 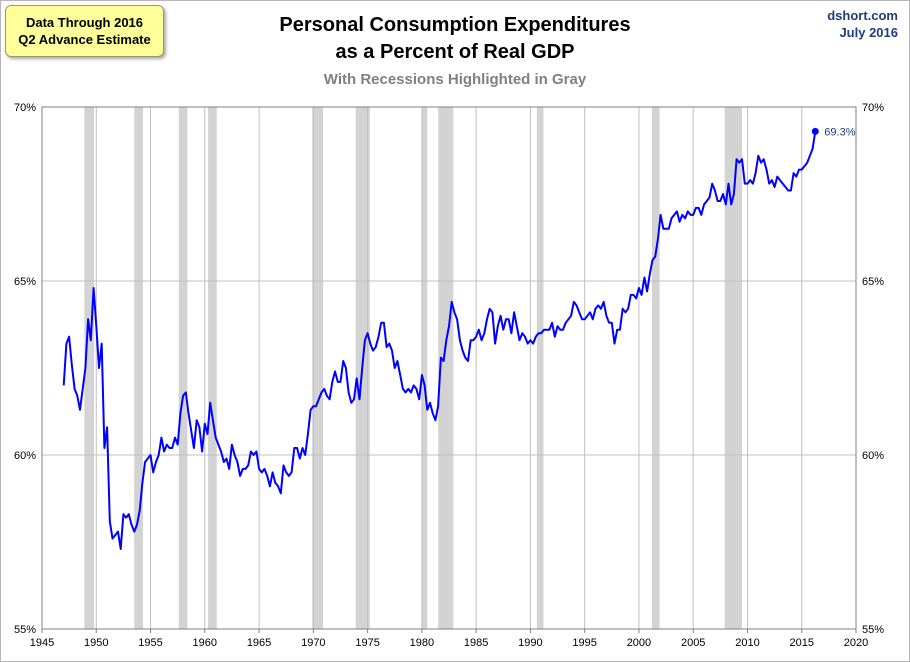 I want to click on x-tick-label: 1965, so click(x=259, y=643).